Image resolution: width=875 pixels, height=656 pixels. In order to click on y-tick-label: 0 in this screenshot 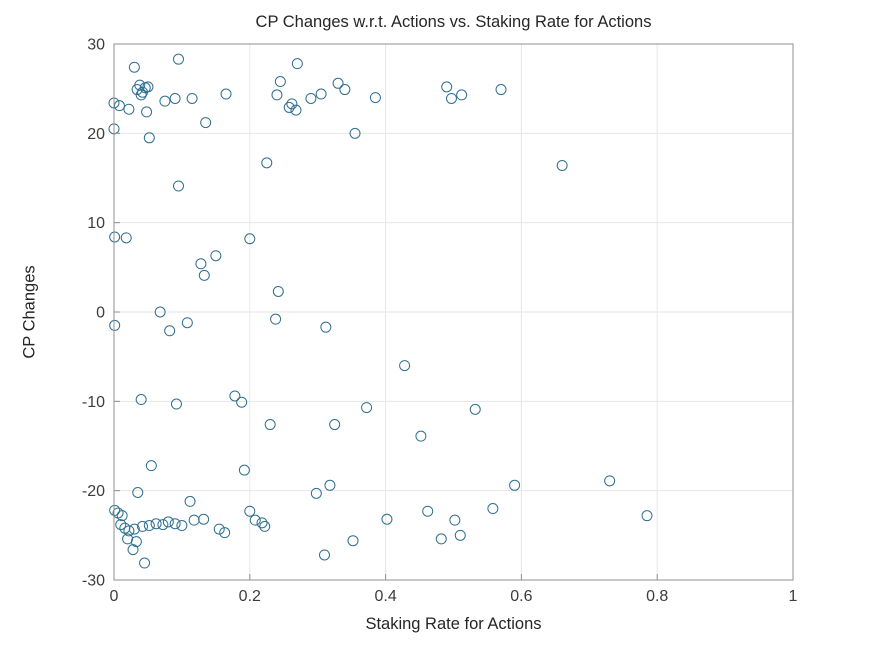, I will do `click(100, 313)`.